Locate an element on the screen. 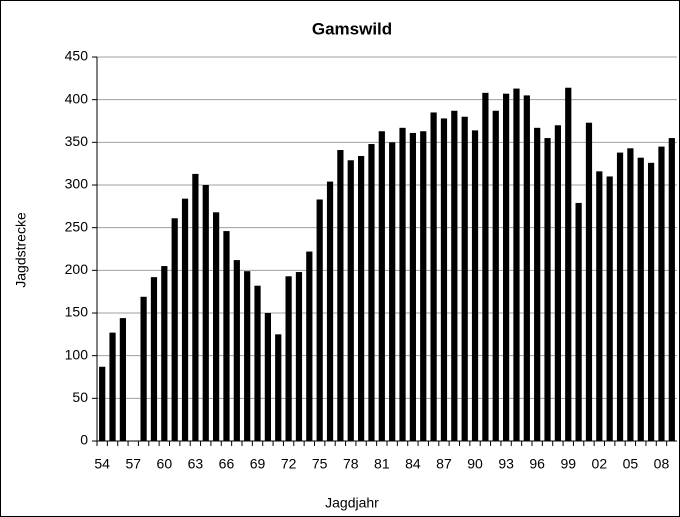  y-tick-label: 50 is located at coordinates (80, 397).